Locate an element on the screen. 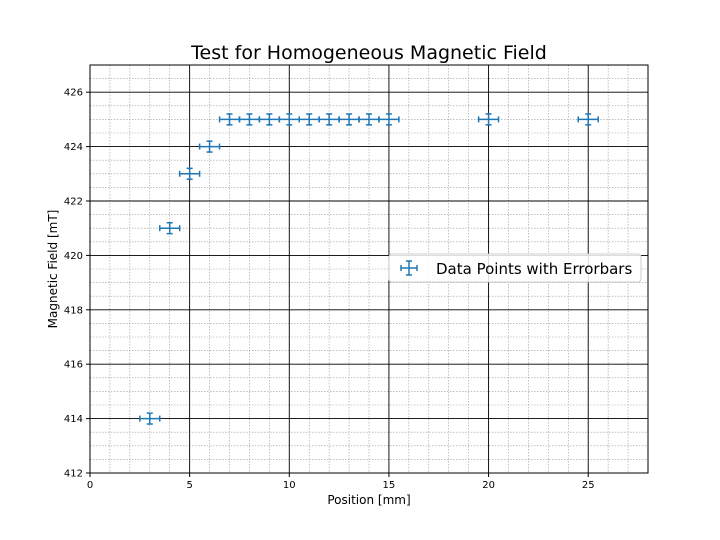 Image resolution: width=720 pixels, height=540 pixels. legend: Data Points with Errorbars is located at coordinates (515, 268).